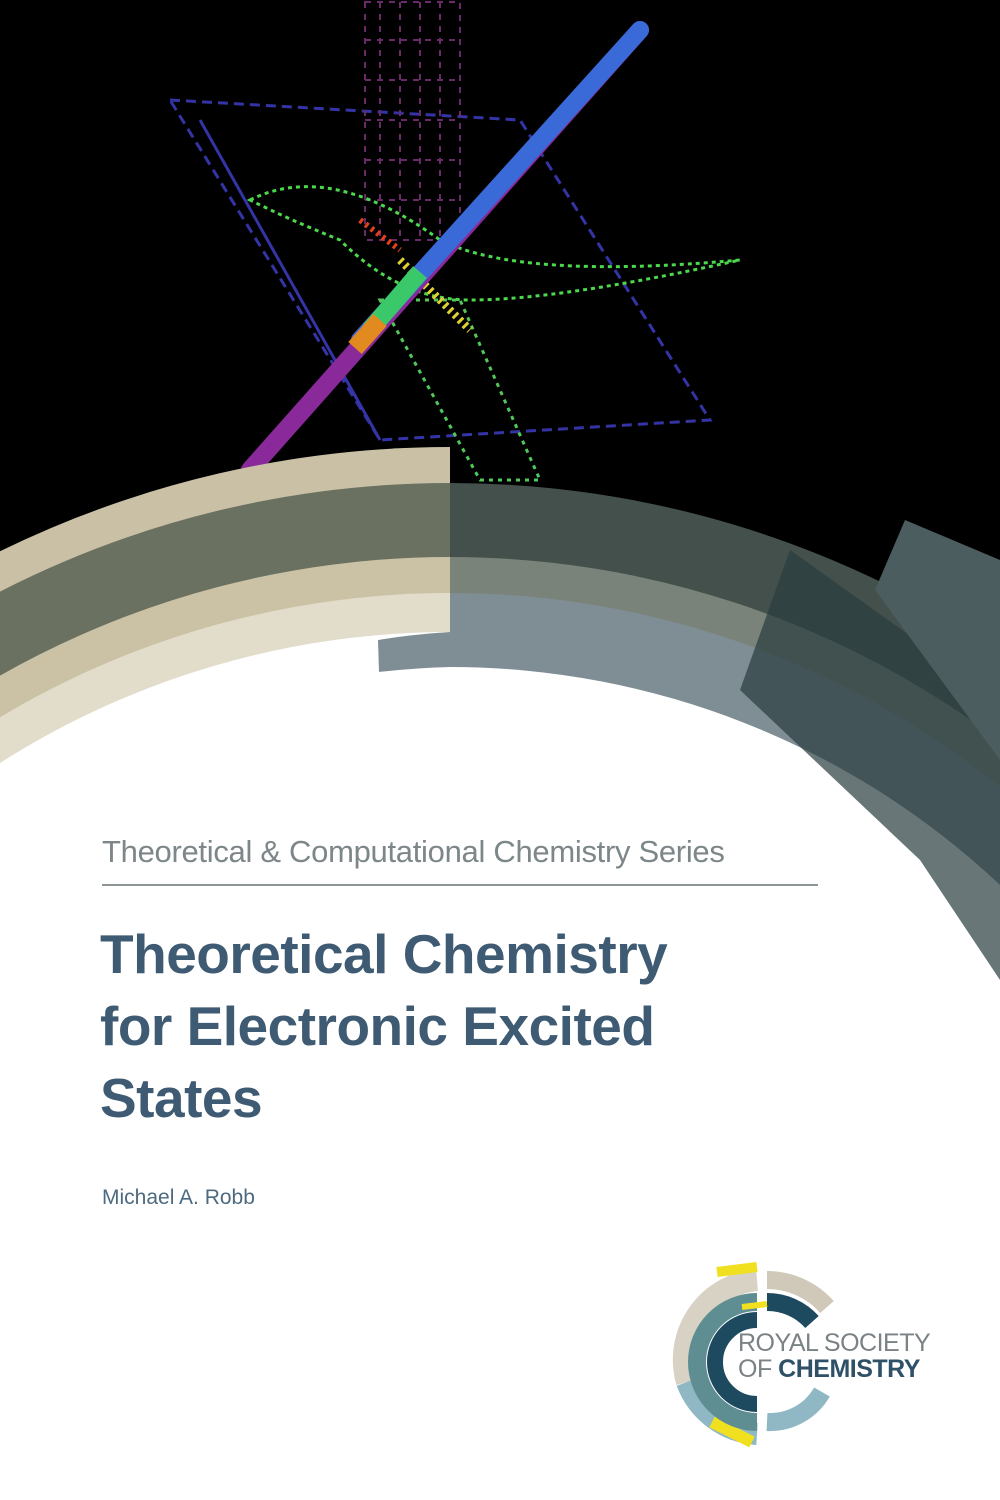 This screenshot has width=1000, height=1500. Describe the element at coordinates (834, 1343) in the screenshot. I see `publisher-name-line-1: ROYAL SOCIETY` at that location.